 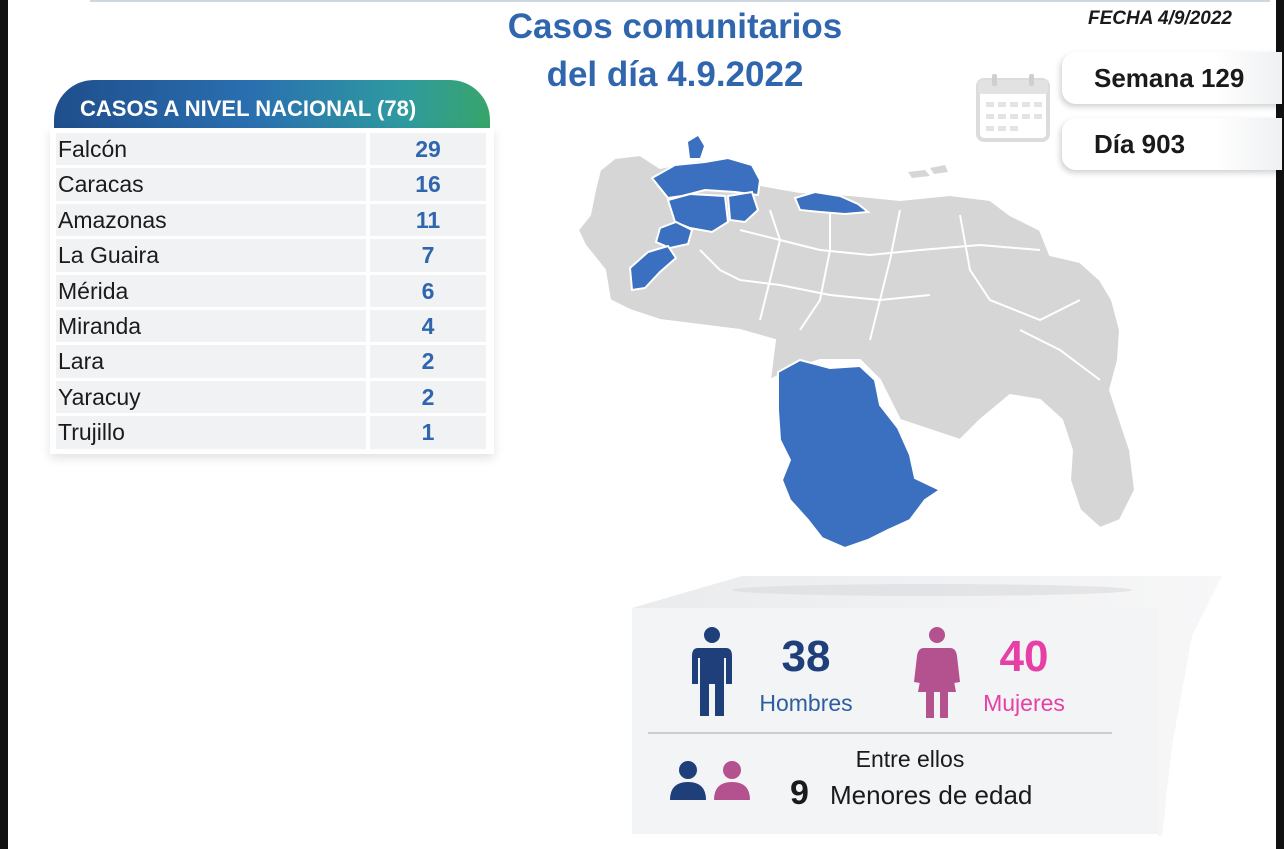 What do you see at coordinates (428, 220) in the screenshot?
I see `state-cases: 11` at bounding box center [428, 220].